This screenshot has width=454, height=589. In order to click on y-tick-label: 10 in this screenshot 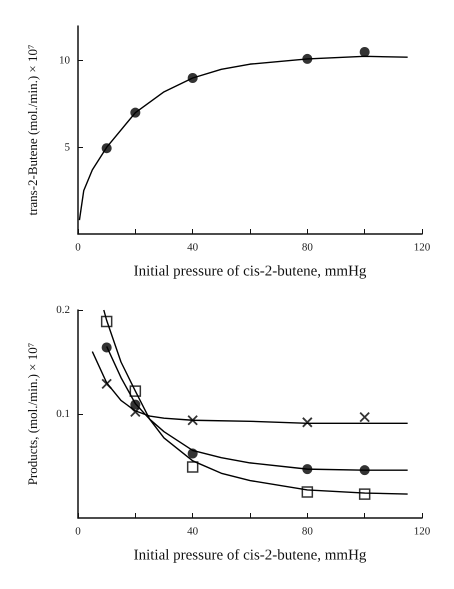, I will do `click(64, 60)`.